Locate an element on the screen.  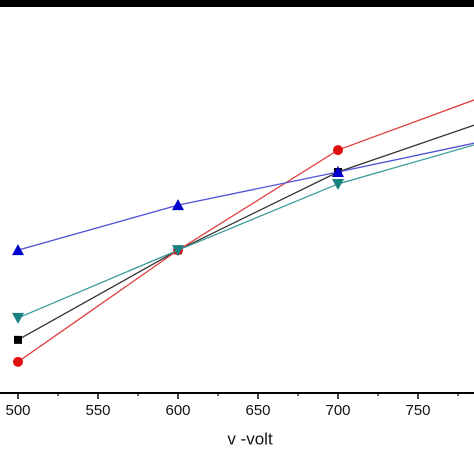
x-tick-label: 750 is located at coordinates (417, 410).